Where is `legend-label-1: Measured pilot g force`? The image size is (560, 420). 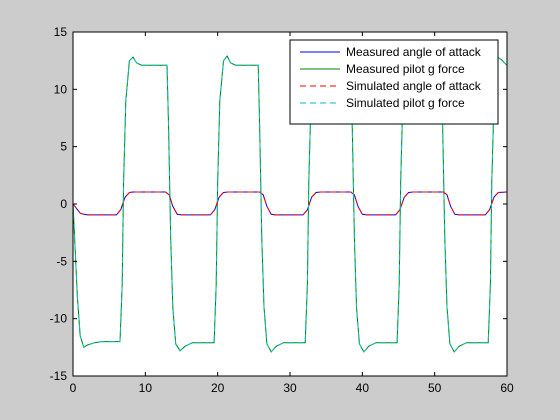
legend-label-1: Measured pilot g force is located at coordinates (405, 69).